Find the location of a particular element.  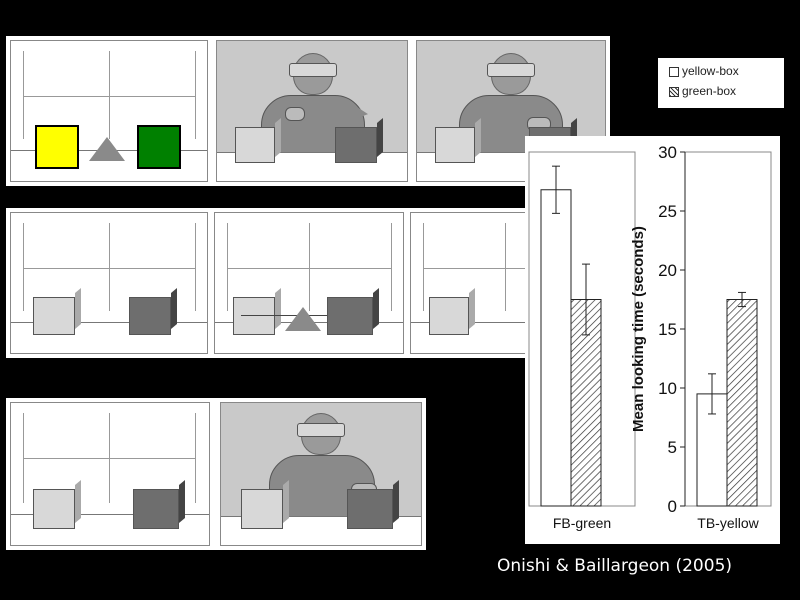

y-tick-label: 15 is located at coordinates (667, 329).